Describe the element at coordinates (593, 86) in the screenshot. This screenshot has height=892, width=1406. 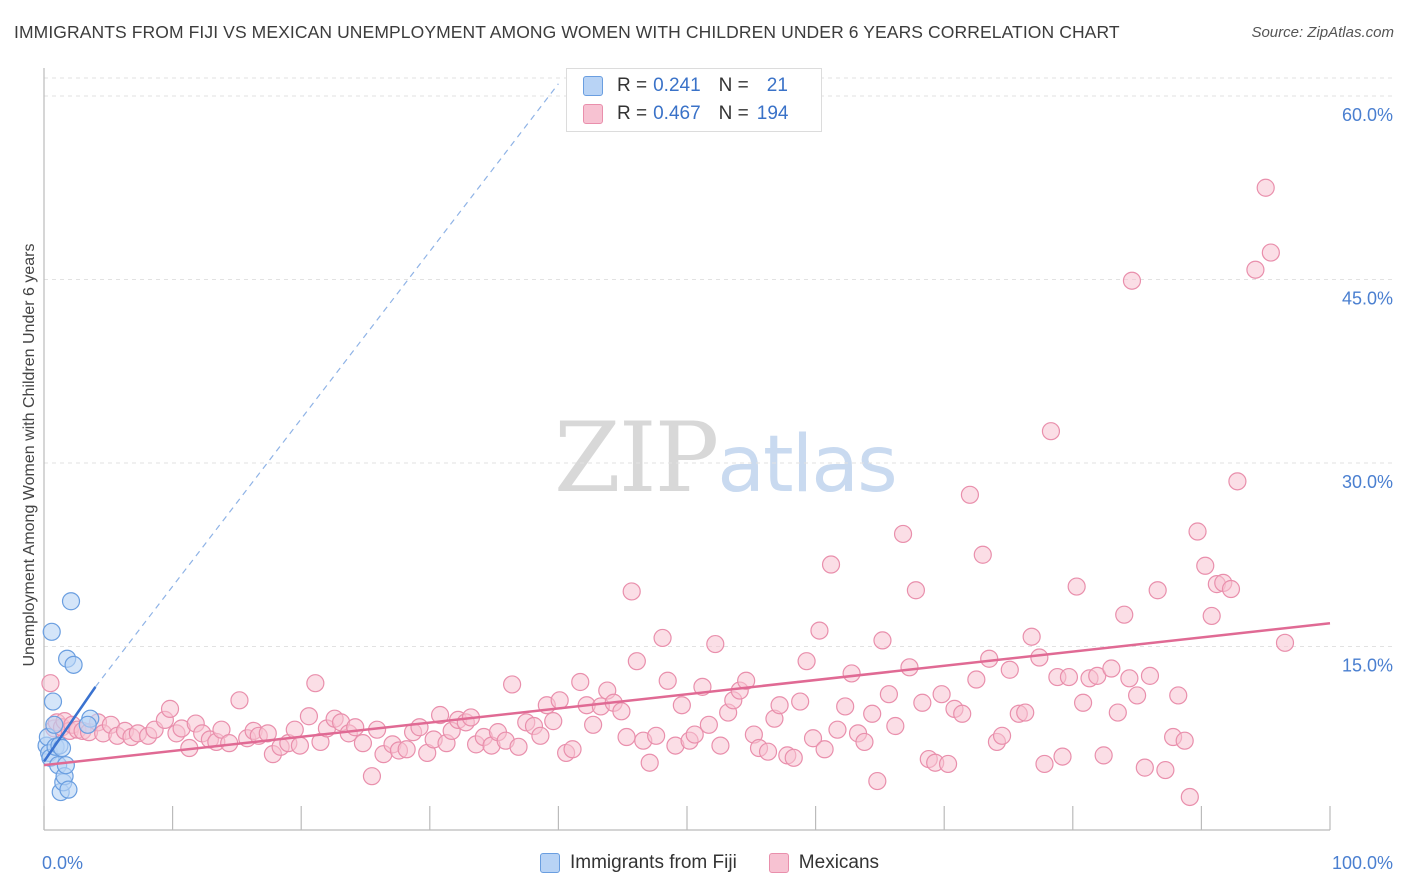
I see `legend-swatch-fiji` at that location.